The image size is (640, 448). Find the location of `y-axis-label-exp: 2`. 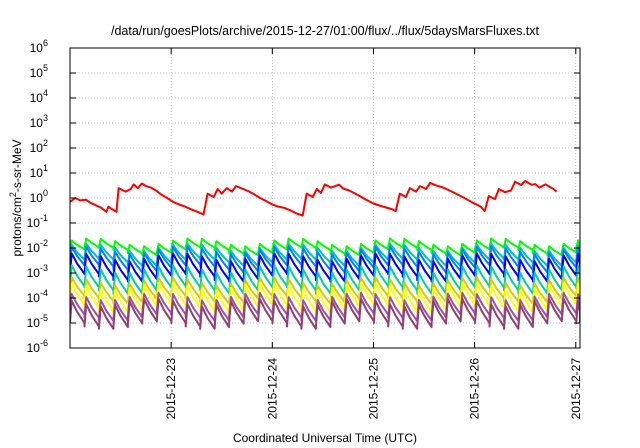

y-axis-label-exp: 2 is located at coordinates (13, 194).